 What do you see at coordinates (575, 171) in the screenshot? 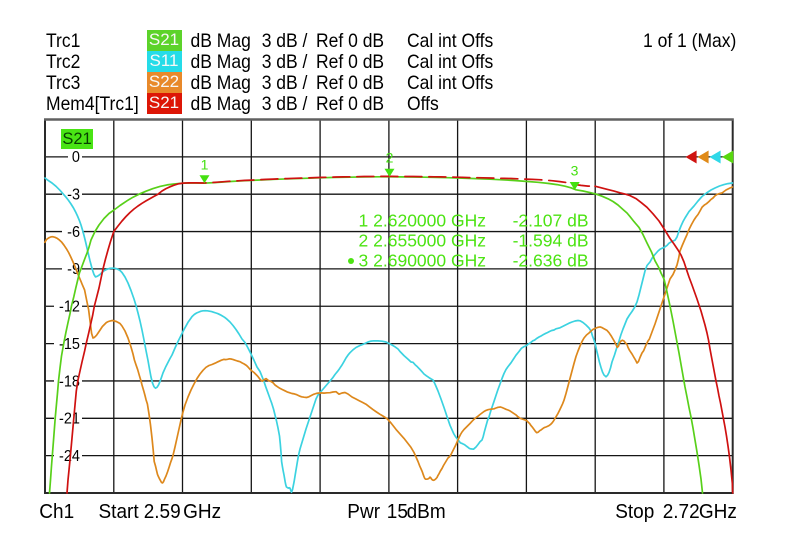
I see `svg-text: 3` at bounding box center [575, 171].